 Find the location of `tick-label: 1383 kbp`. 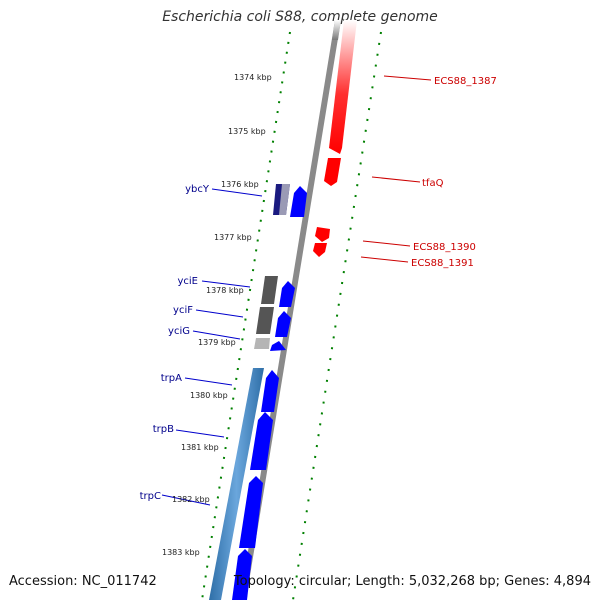

tick-label: 1383 kbp is located at coordinates (181, 552).